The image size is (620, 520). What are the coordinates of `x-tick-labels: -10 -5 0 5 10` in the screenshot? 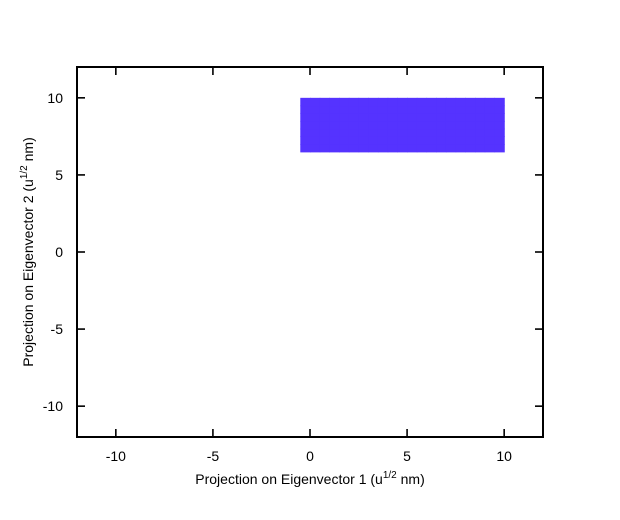 It's located at (309, 456).